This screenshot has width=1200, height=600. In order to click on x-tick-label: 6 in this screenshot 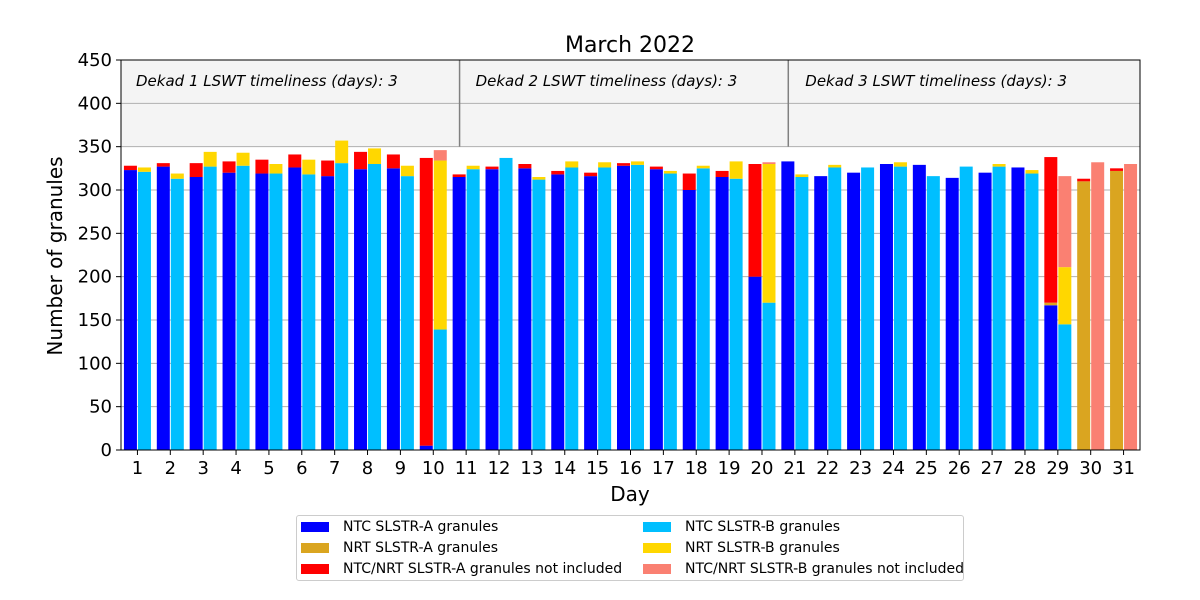, I will do `click(301, 468)`.